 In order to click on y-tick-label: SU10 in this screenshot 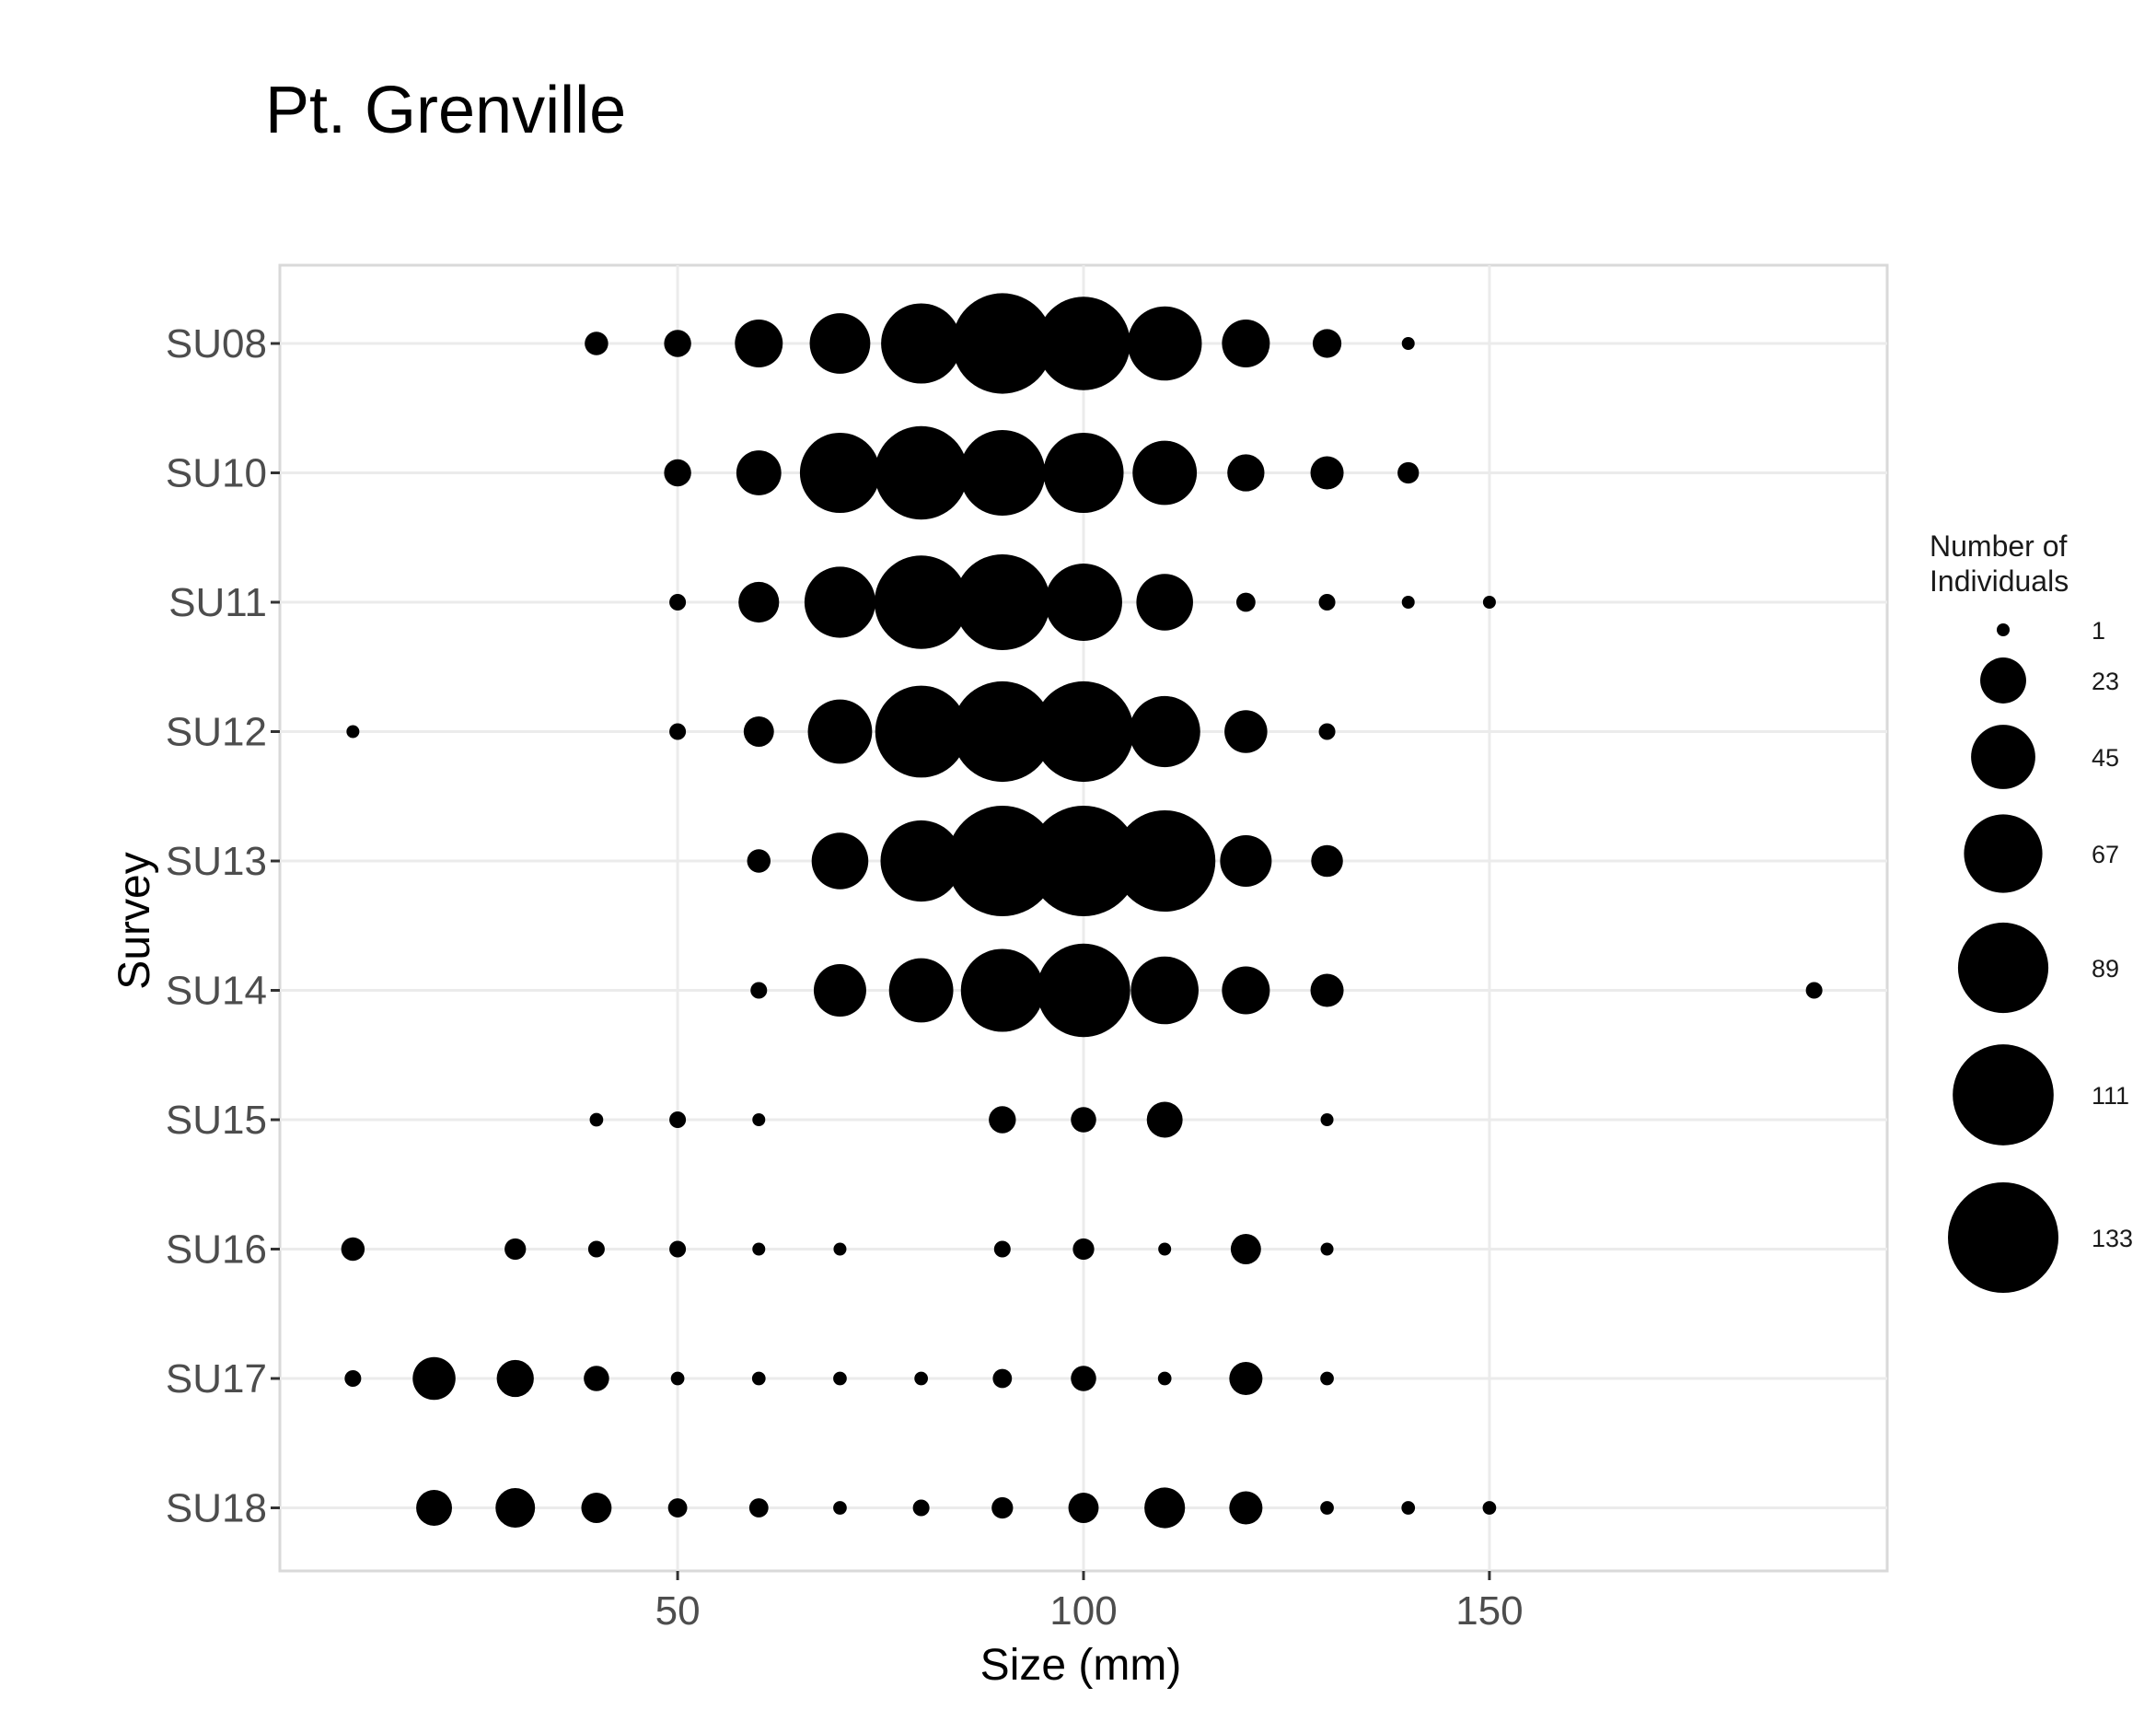, I will do `click(217, 474)`.